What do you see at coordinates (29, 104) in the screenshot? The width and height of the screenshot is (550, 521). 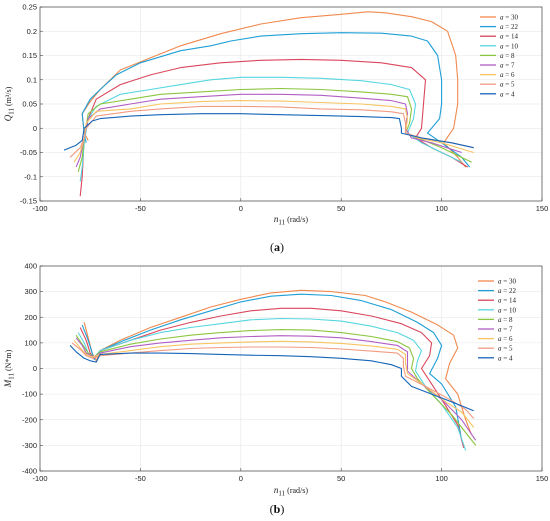 I see `y-tick-label: 0.05` at bounding box center [29, 104].